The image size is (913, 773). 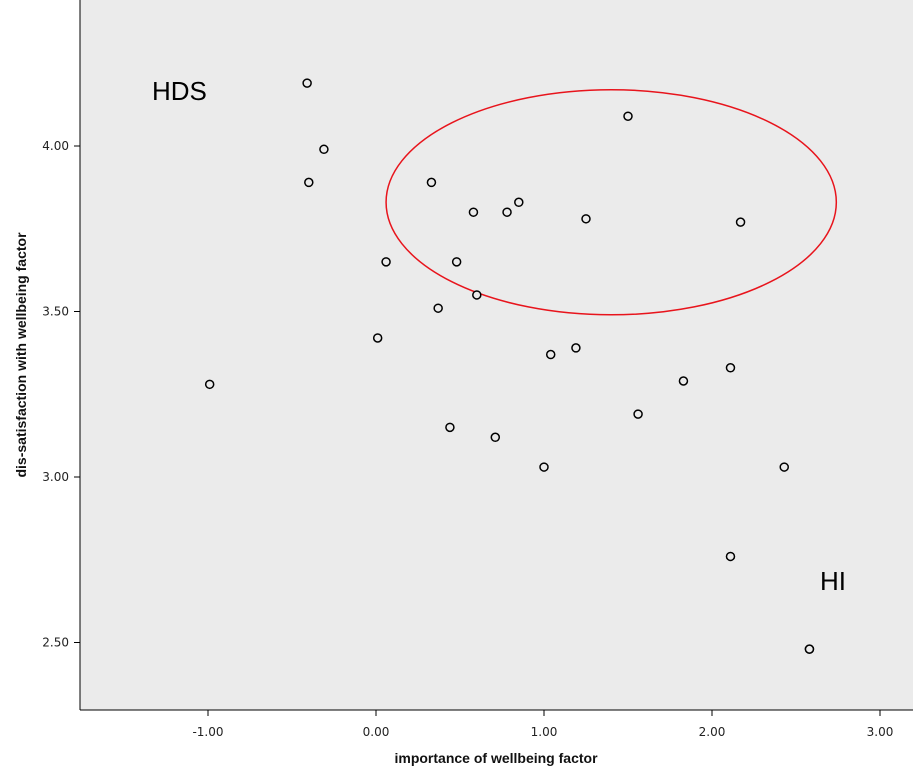 What do you see at coordinates (712, 732) in the screenshot?
I see `x-tick-label: 2.00` at bounding box center [712, 732].